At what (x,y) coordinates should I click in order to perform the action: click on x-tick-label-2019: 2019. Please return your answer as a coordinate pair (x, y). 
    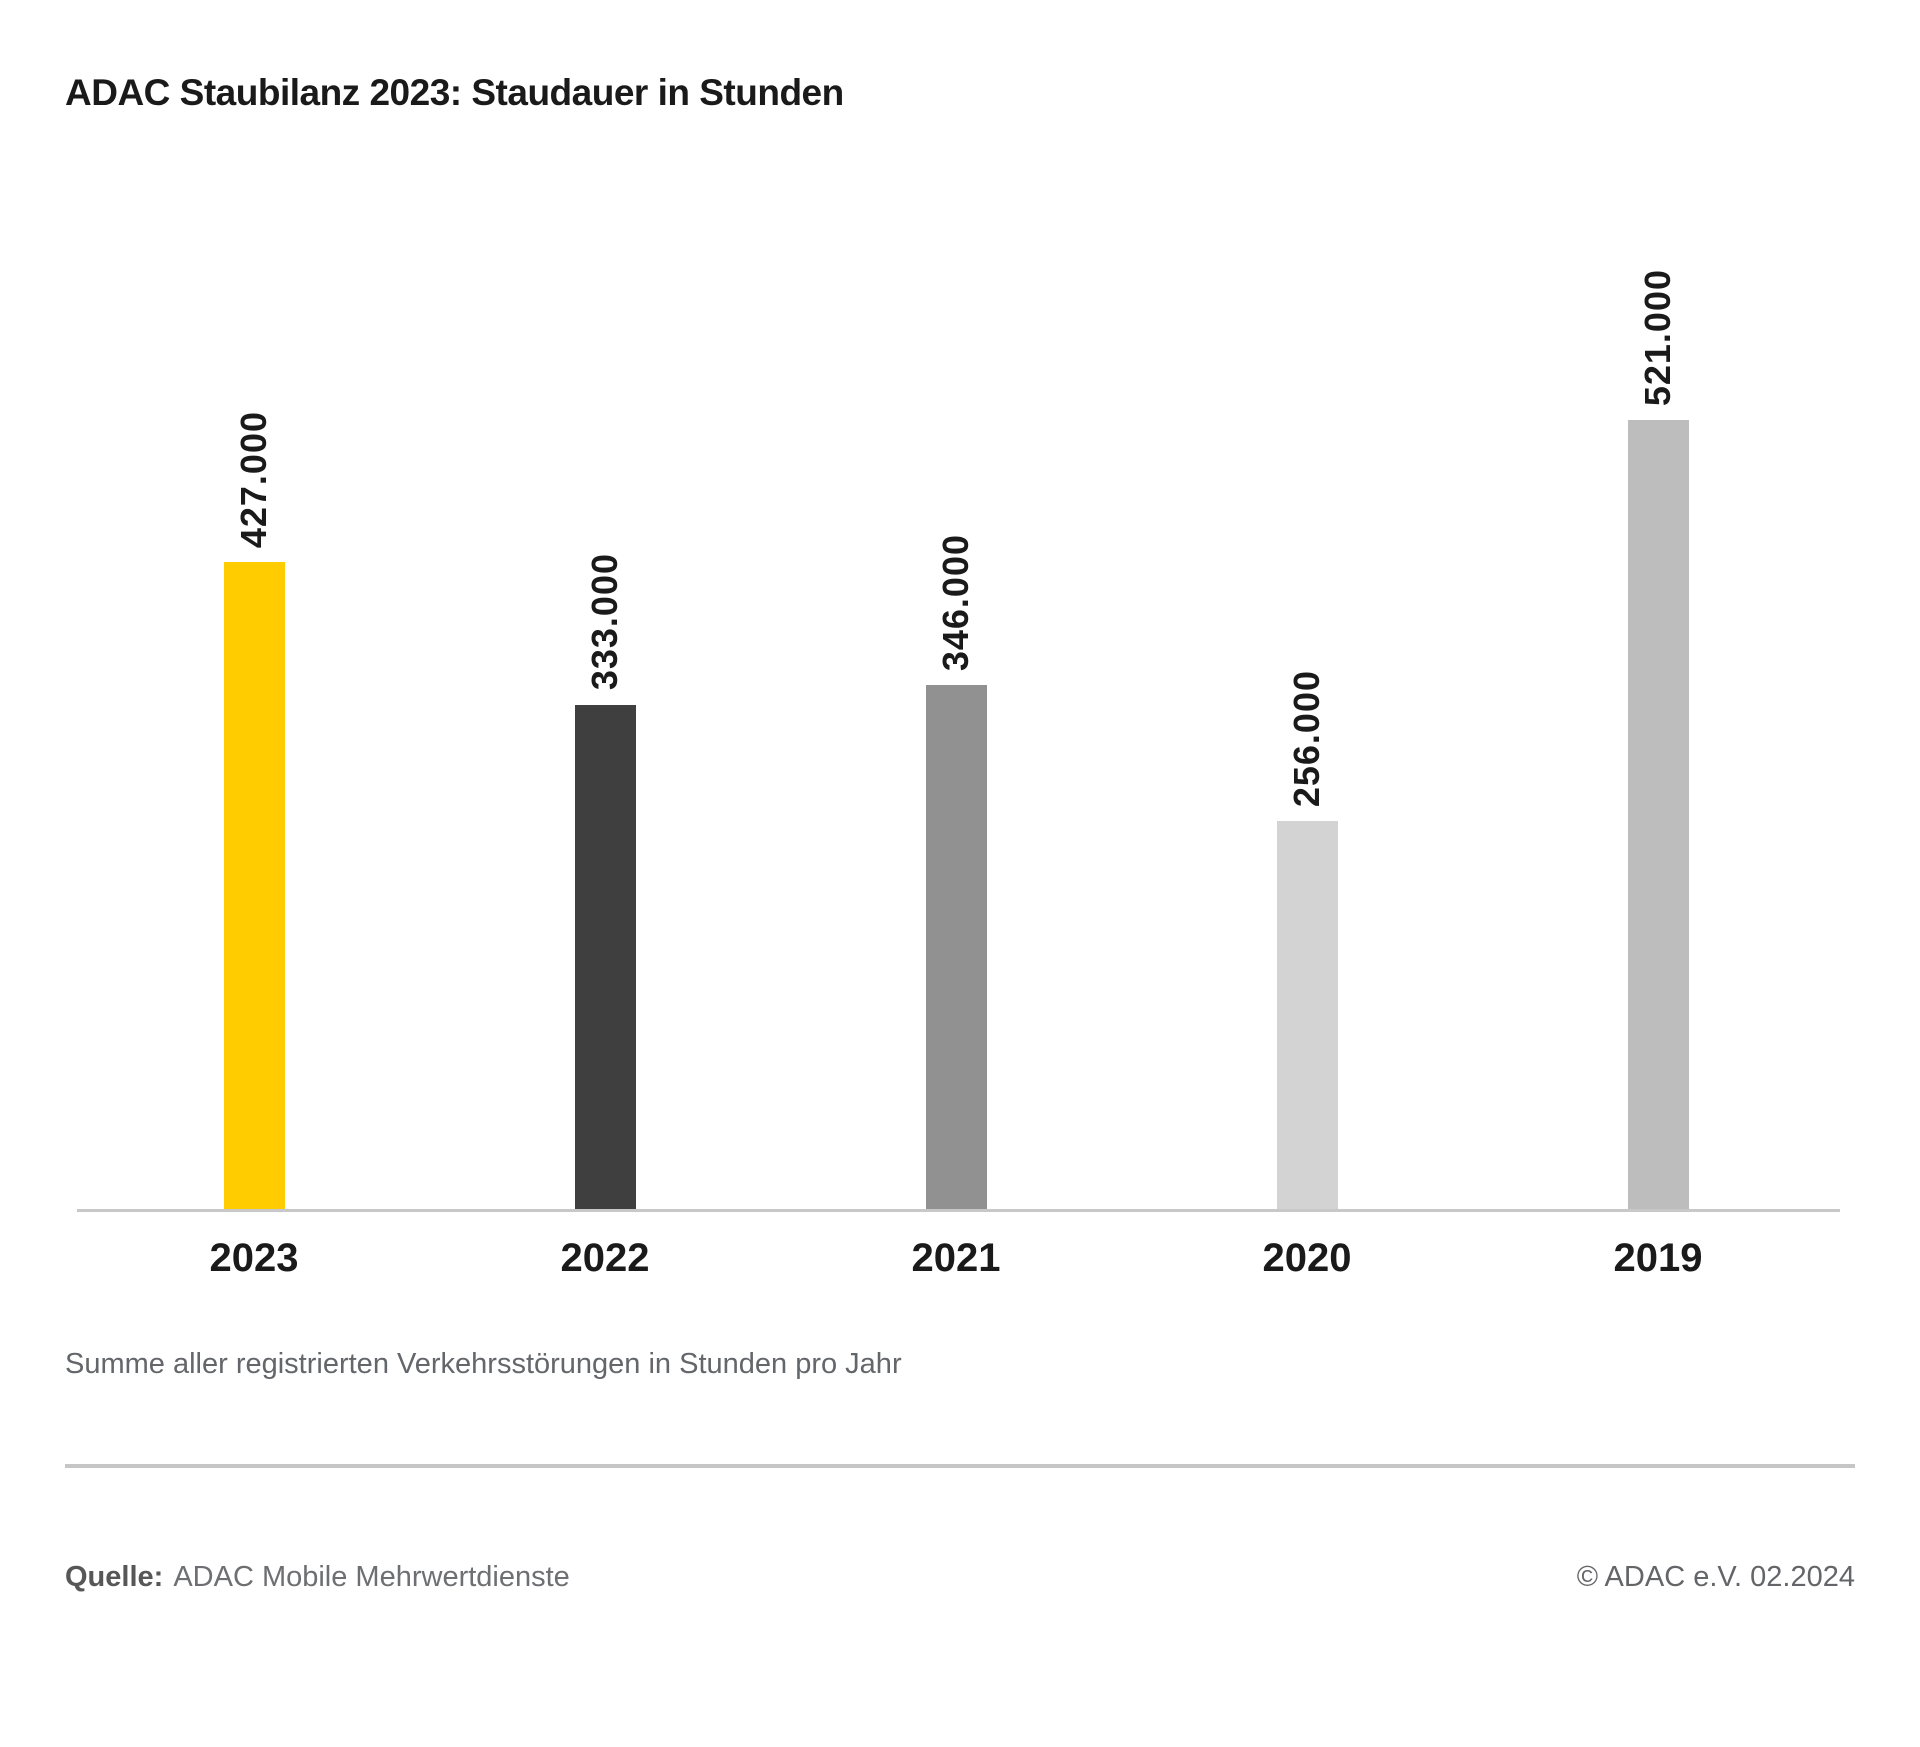
    Looking at the image, I should click on (1658, 1258).